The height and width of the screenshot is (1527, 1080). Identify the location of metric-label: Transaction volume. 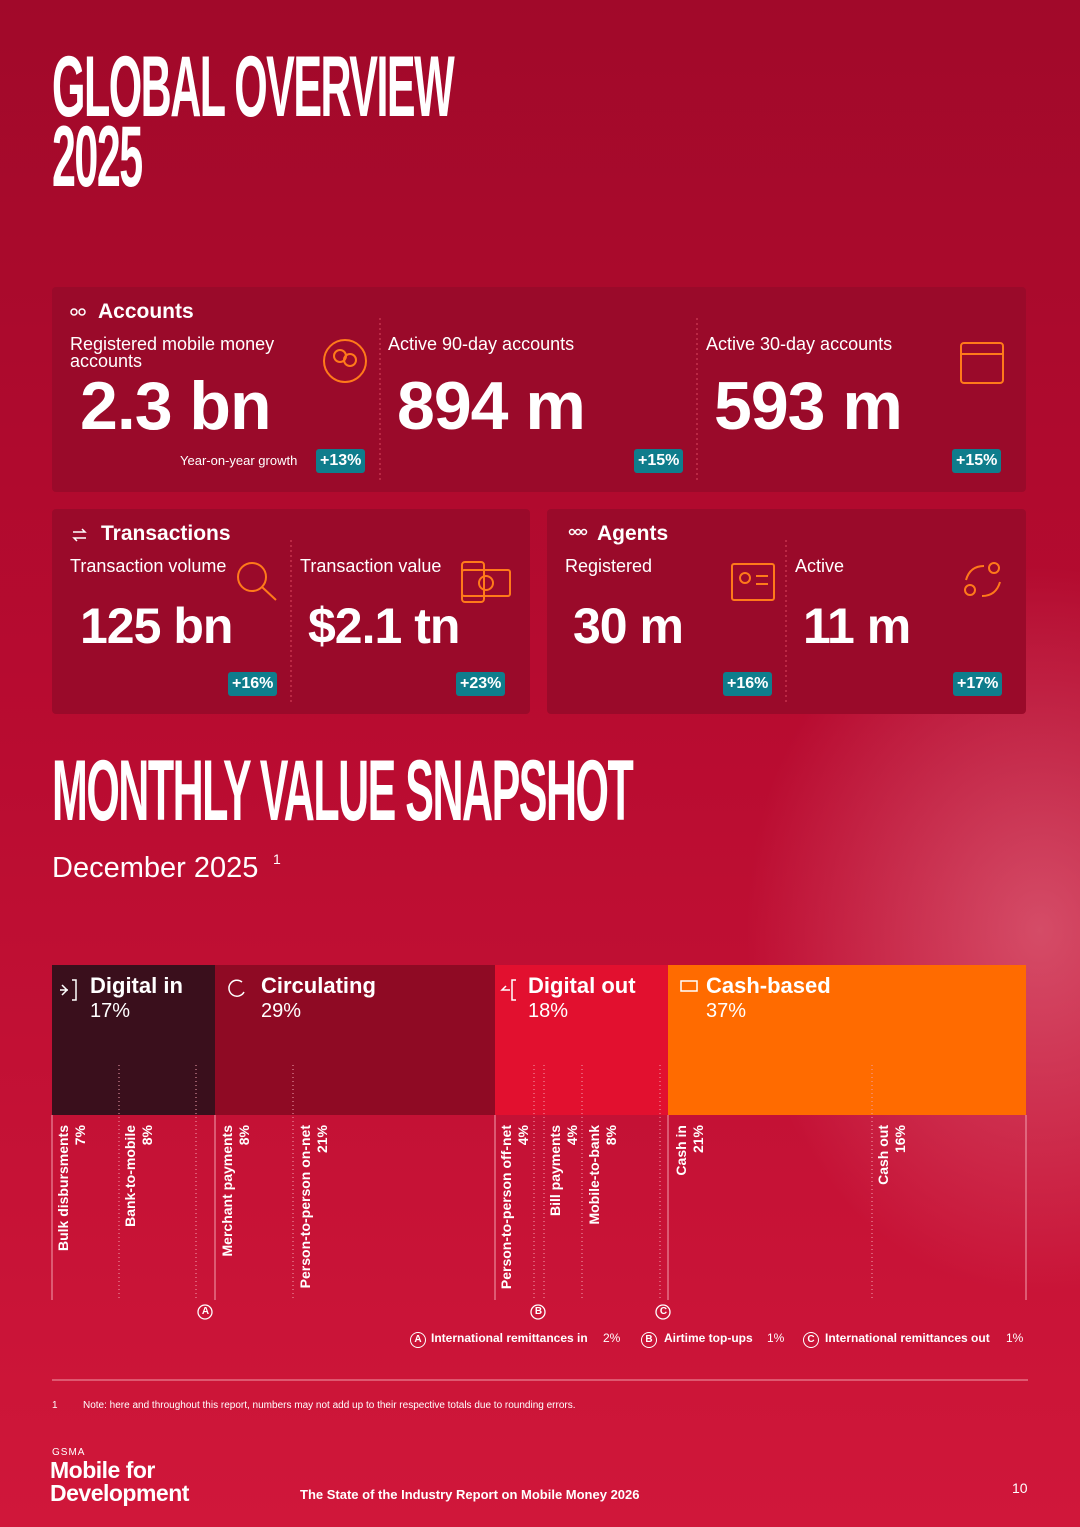
(148, 566).